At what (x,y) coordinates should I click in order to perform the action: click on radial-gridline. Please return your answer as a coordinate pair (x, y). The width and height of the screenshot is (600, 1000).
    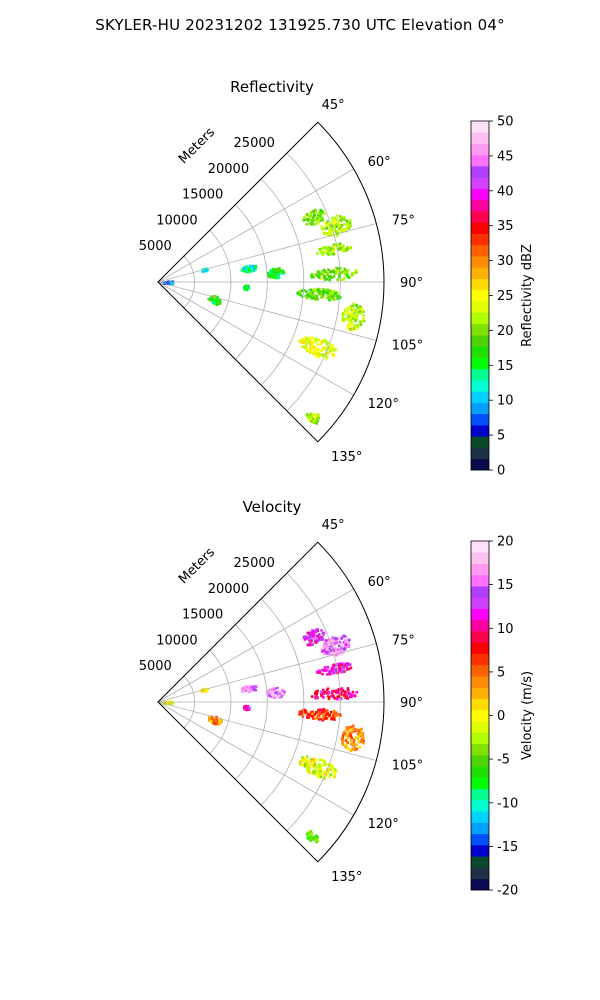
    Looking at the image, I should click on (255, 645).